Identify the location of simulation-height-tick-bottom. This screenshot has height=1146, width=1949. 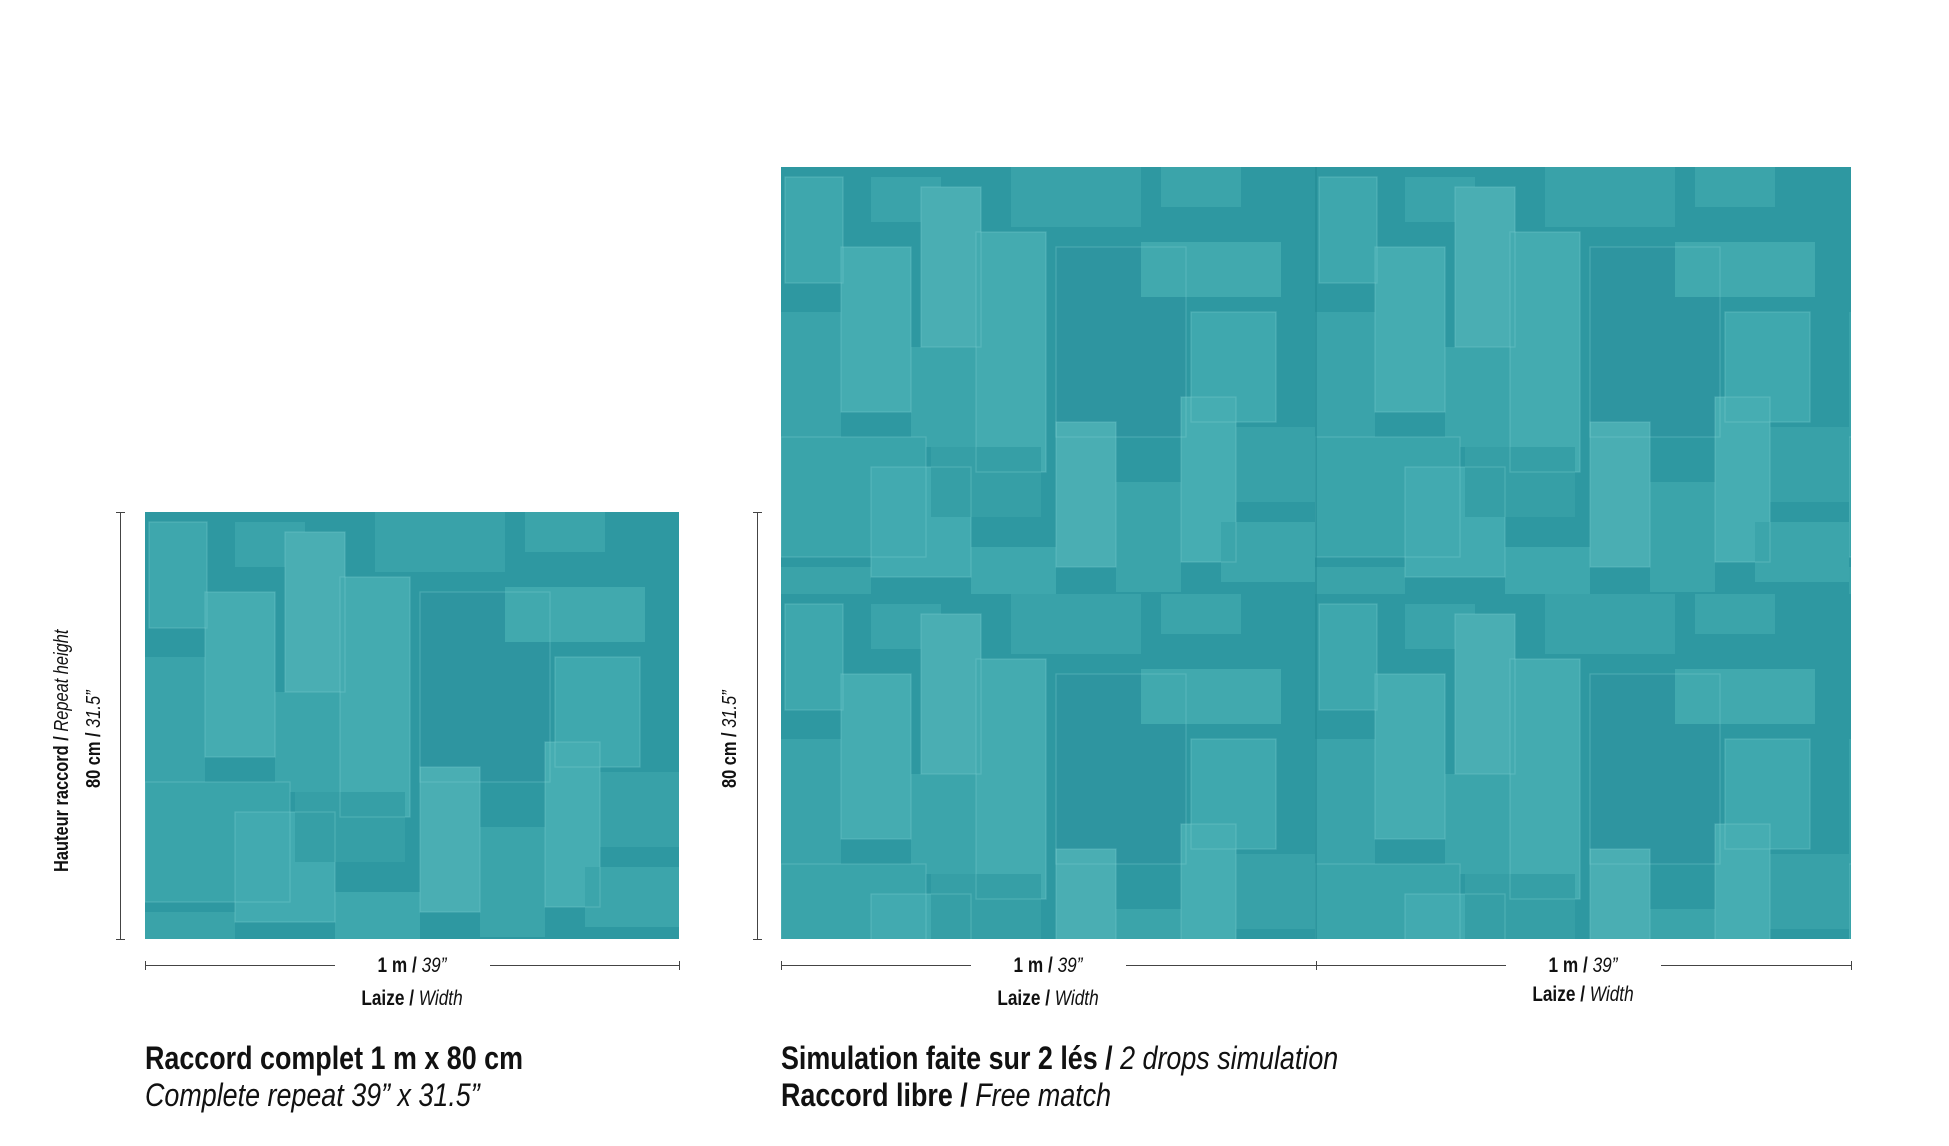
(757, 939).